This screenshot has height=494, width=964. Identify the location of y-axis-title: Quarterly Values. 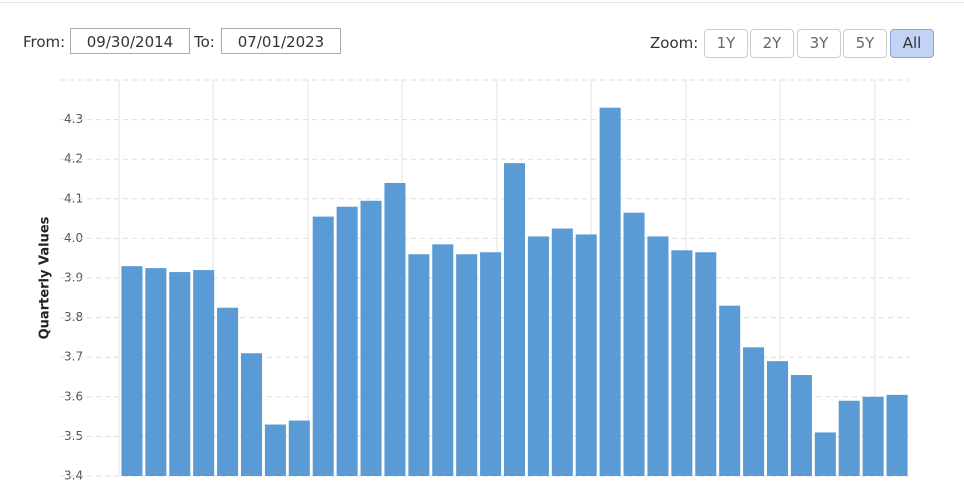
(45, 277).